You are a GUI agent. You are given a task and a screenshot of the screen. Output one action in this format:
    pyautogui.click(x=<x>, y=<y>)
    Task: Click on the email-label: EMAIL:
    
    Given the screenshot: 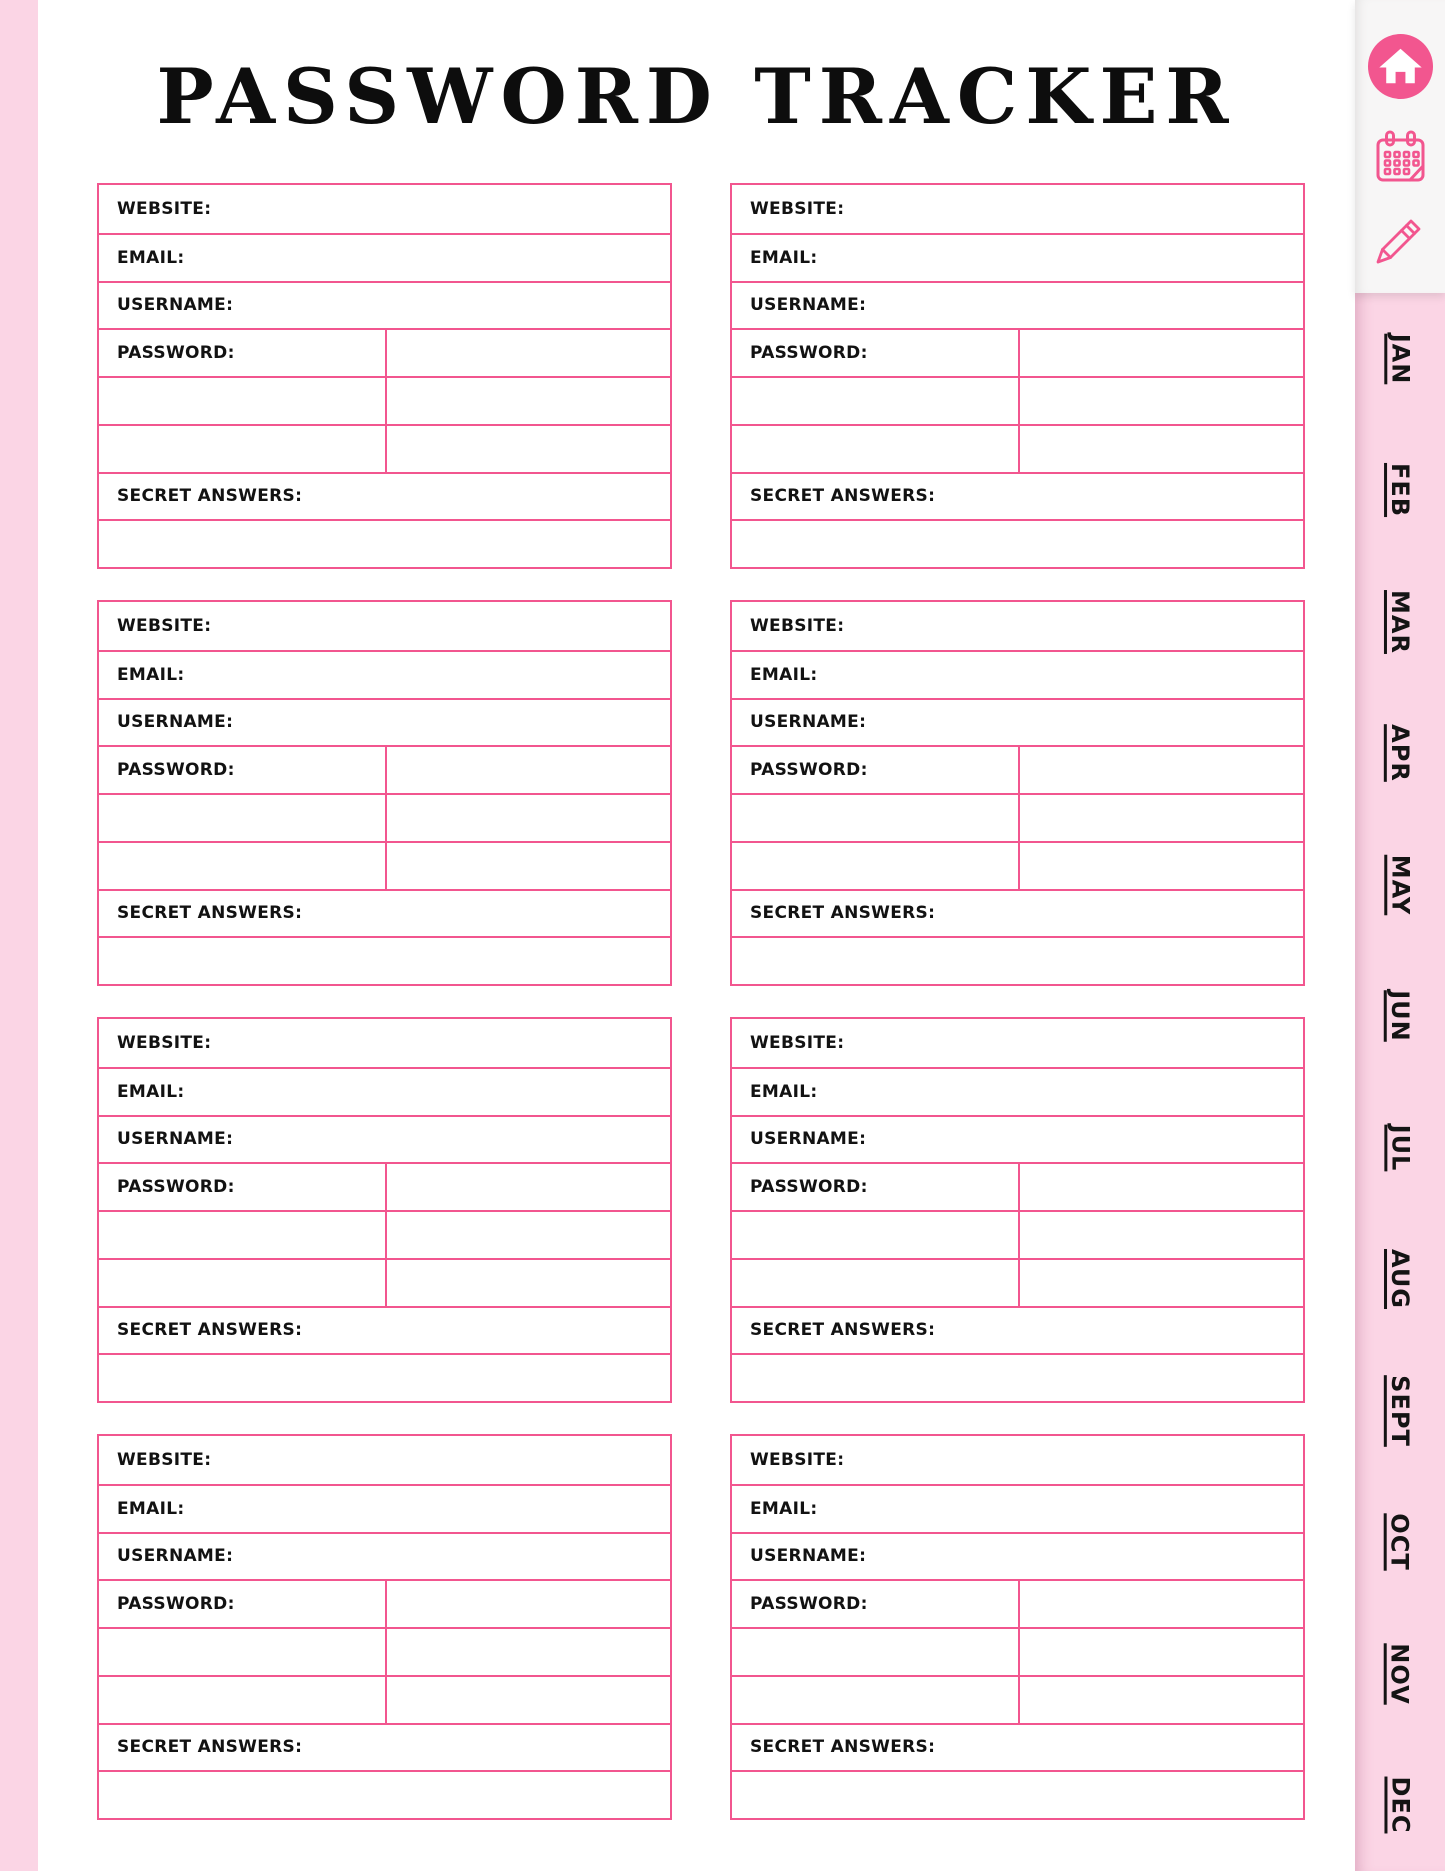 What is the action you would take?
    pyautogui.click(x=784, y=1508)
    